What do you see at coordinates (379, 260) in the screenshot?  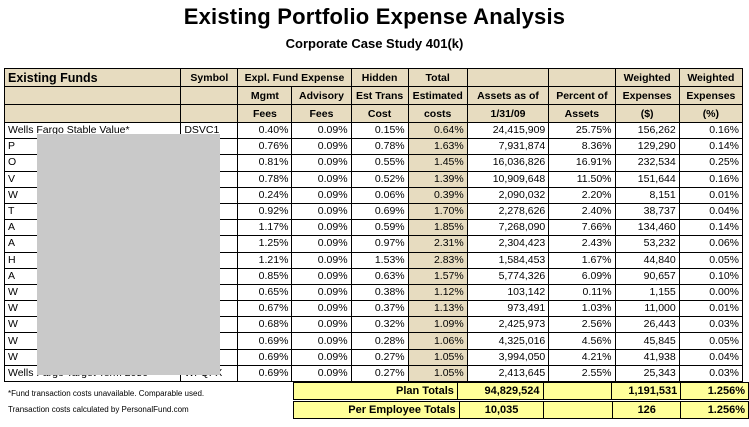 I see `hidden-cost: 1.53%` at bounding box center [379, 260].